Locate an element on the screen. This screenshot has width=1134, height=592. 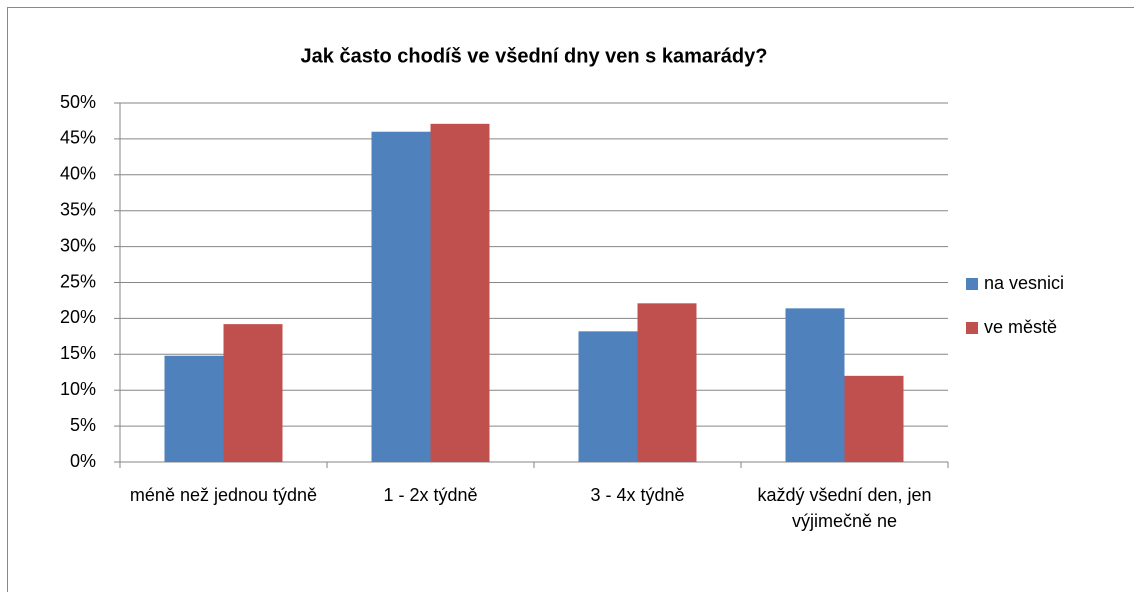
x-tick-label: 1 - 2x týdně is located at coordinates (430, 495).